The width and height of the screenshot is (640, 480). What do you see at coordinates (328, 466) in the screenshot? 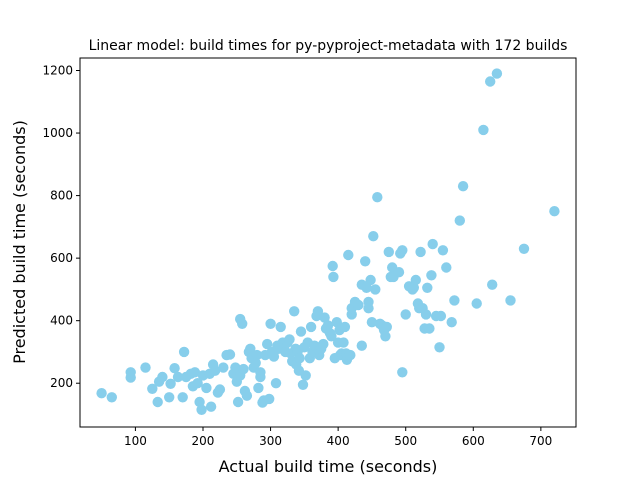
I see `x-axis-label: Actual build time (seconds)` at bounding box center [328, 466].